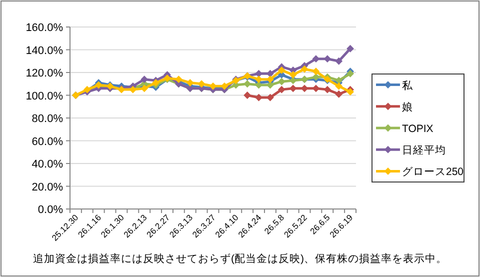  Describe the element at coordinates (45, 28) in the screenshot. I see `y-tick-label: 160.0%` at that location.